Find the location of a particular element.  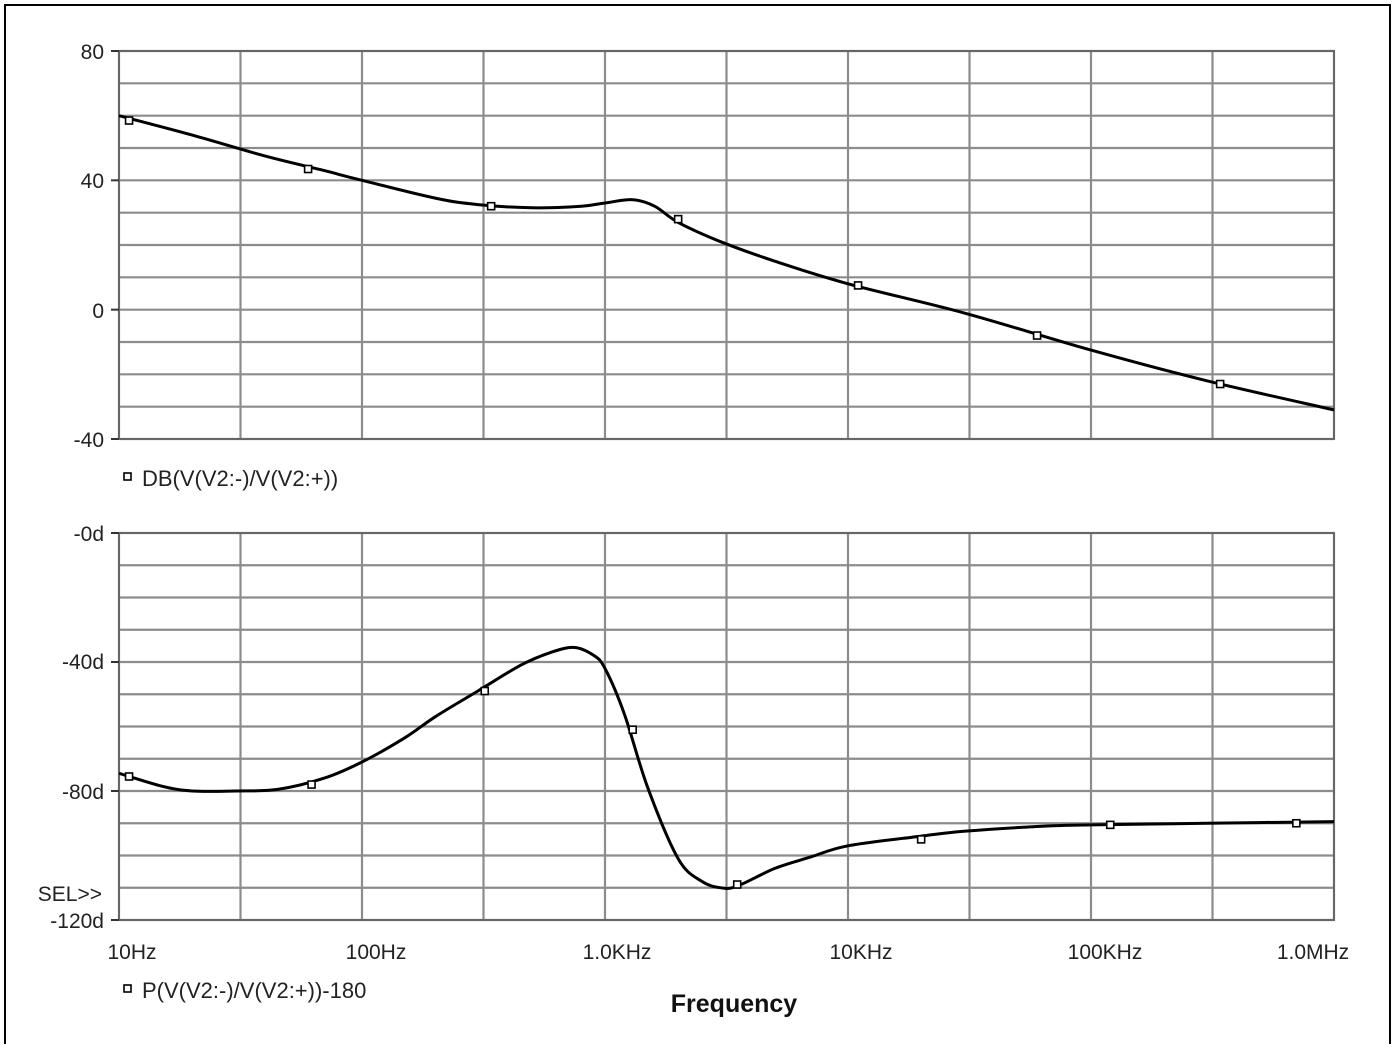

top-y-tick-1: 40 is located at coordinates (92, 181).